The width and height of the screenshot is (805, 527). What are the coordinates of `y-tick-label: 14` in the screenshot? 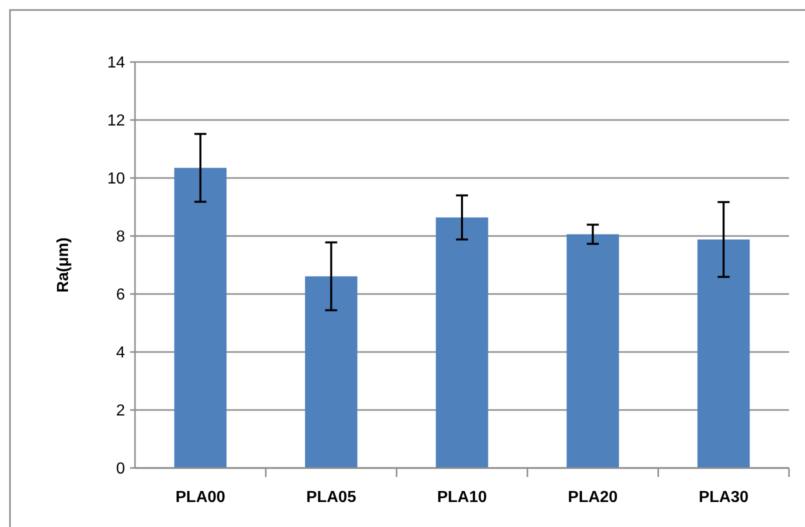 It's located at (116, 63).